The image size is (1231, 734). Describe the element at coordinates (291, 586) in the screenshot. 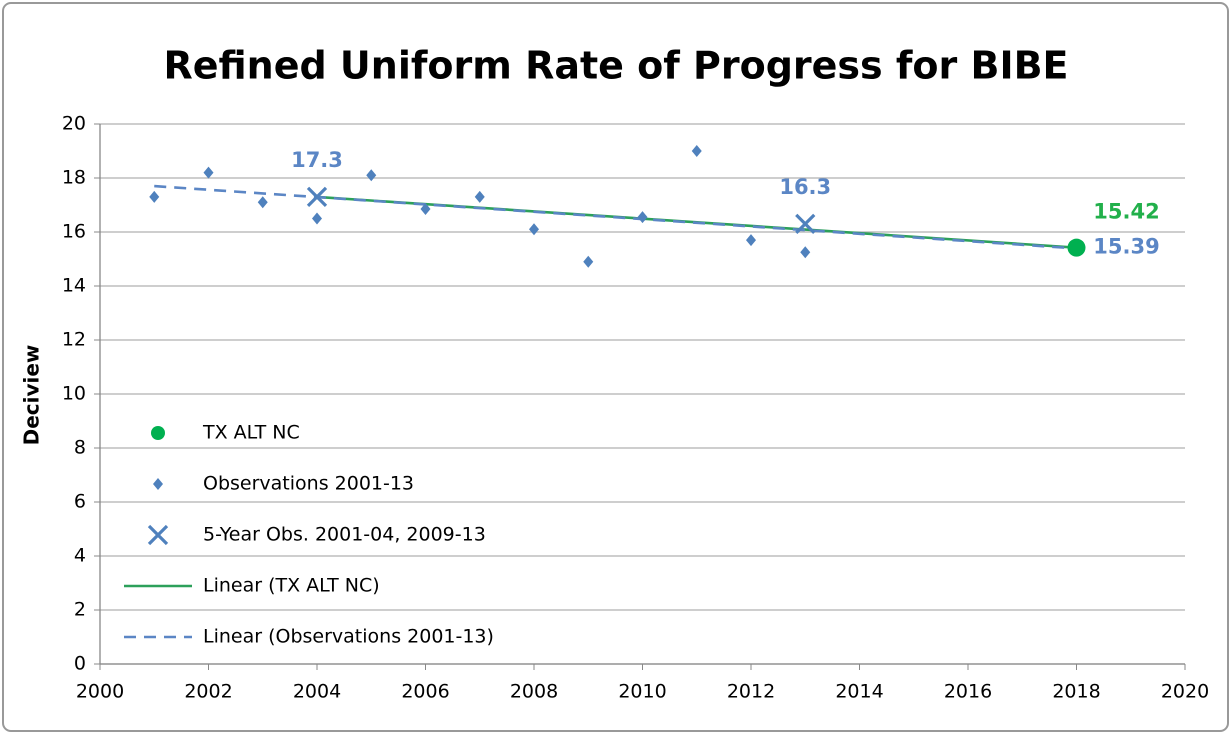

I see `legend-label: Linear (TX ALT NC)` at that location.